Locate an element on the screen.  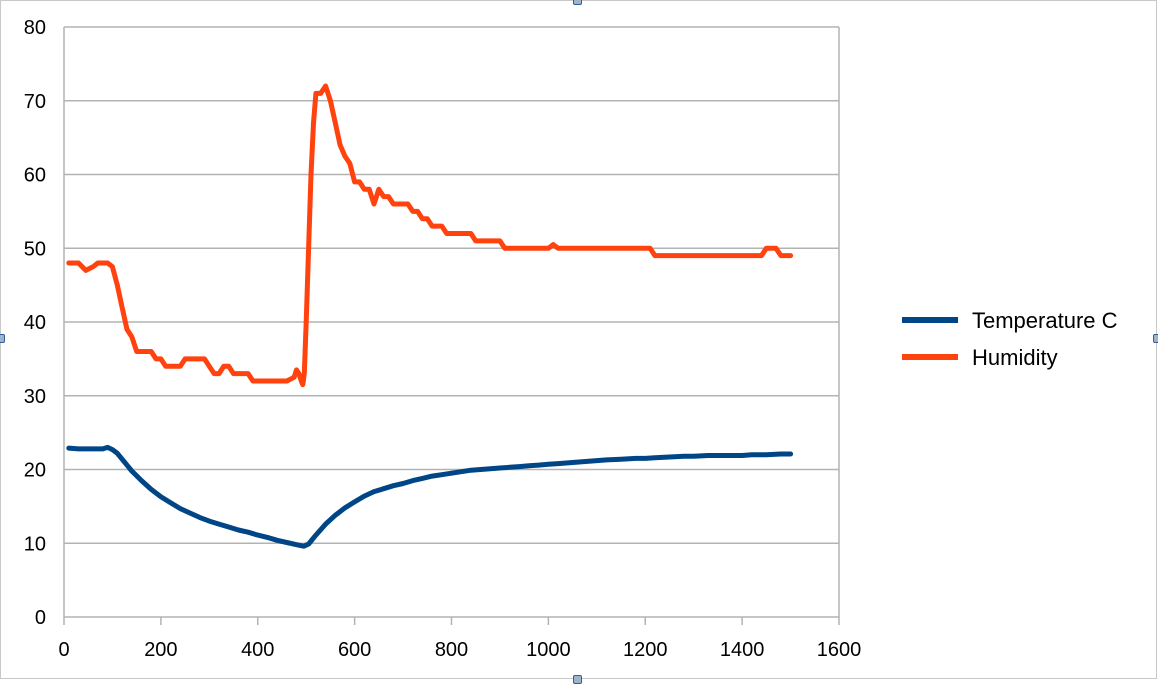
x-tick-label-800: 800 is located at coordinates (451, 650).